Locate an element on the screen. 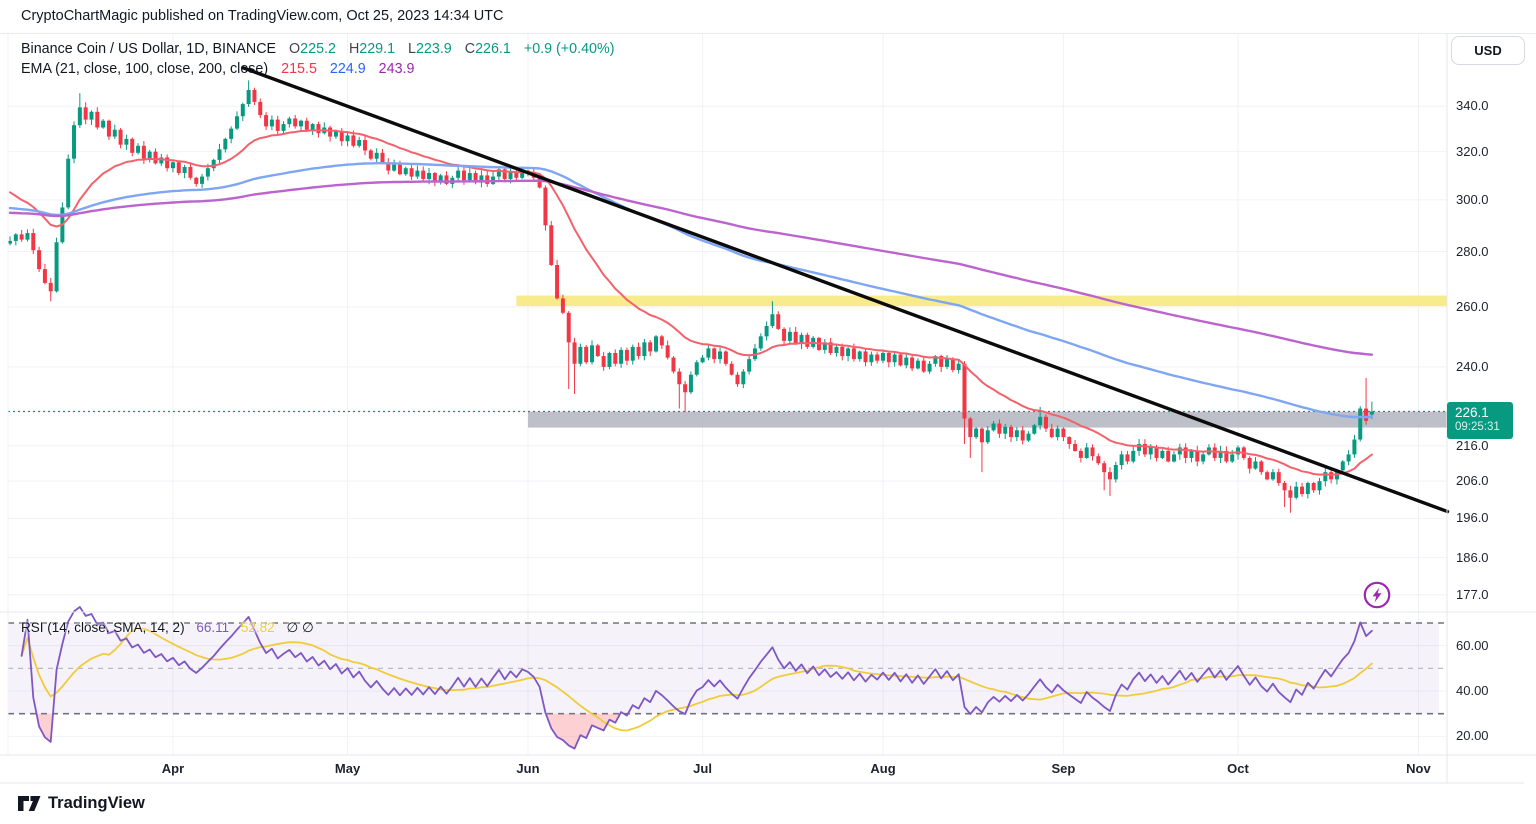 The width and height of the screenshot is (1536, 824). month-label: Jun is located at coordinates (528, 768).